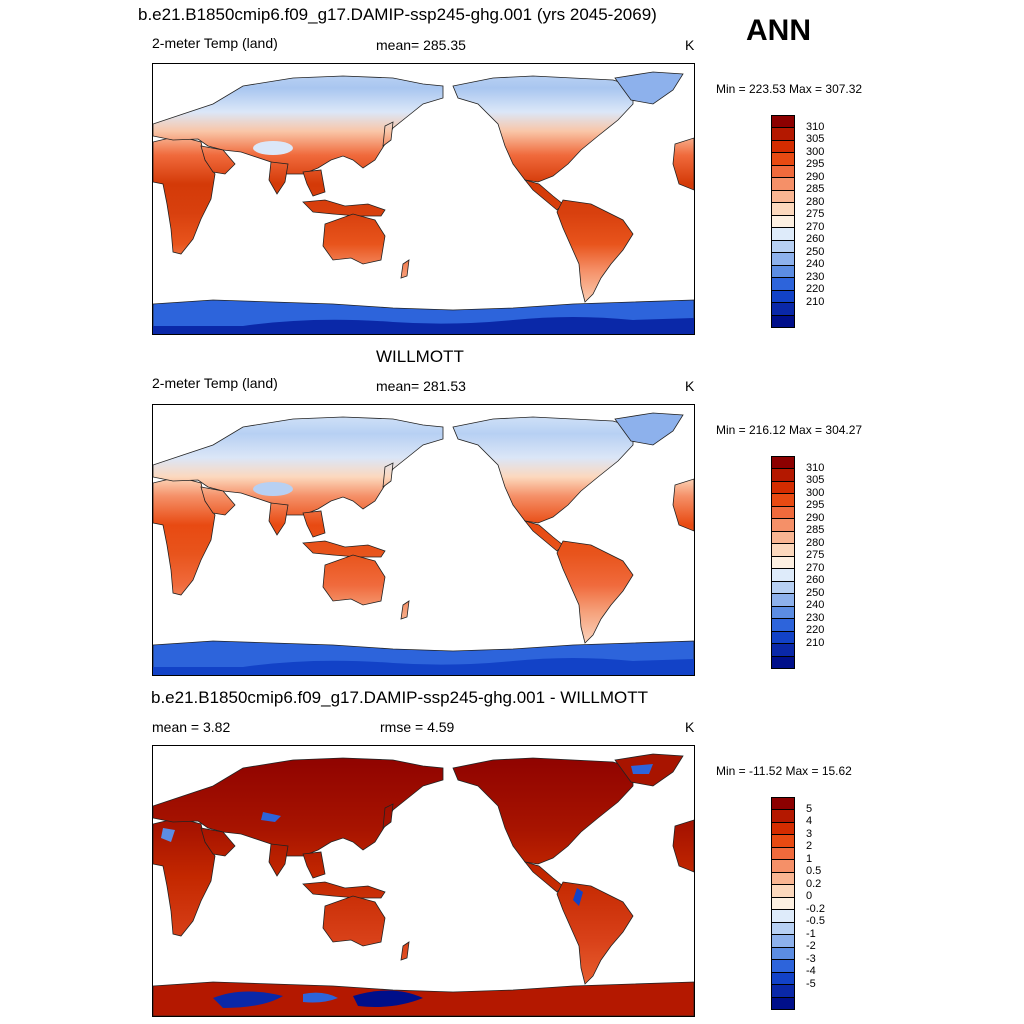 This screenshot has height=1024, width=1024. Describe the element at coordinates (814, 871) in the screenshot. I see `colorbar-tick-label: 0.5` at that location.